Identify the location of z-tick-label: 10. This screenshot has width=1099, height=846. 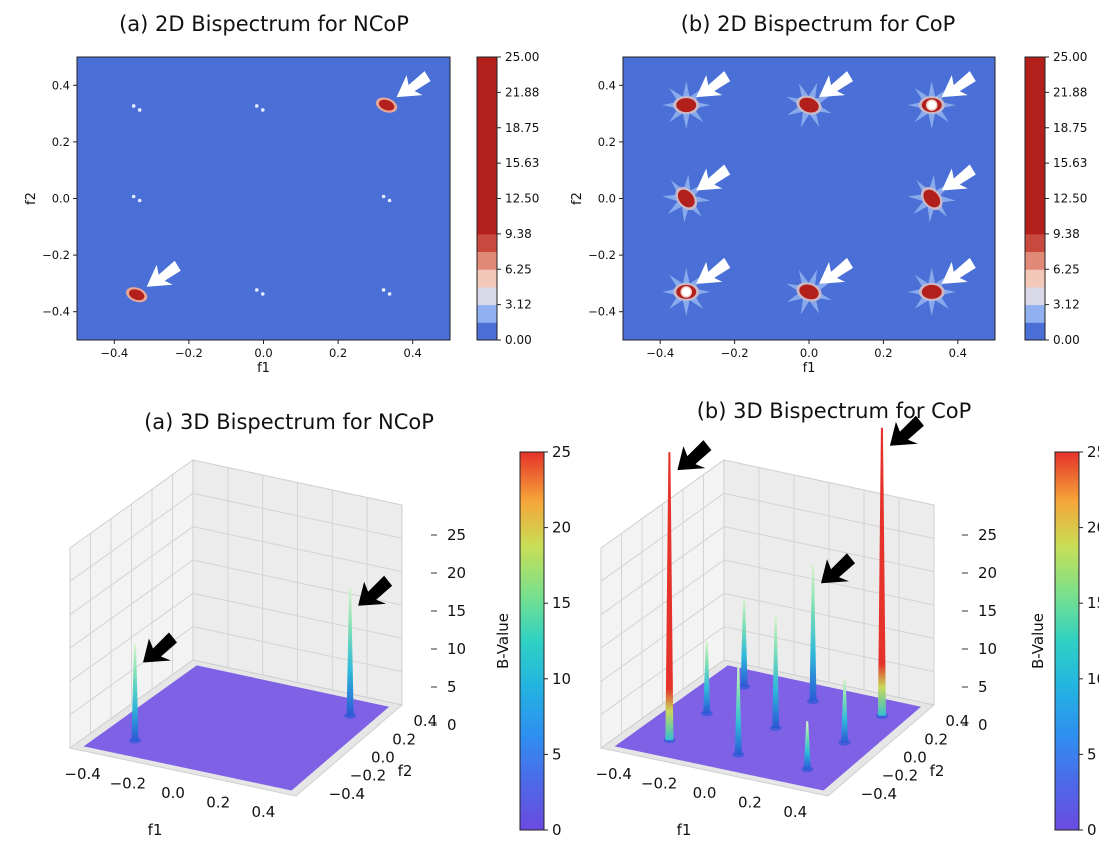
(456, 649).